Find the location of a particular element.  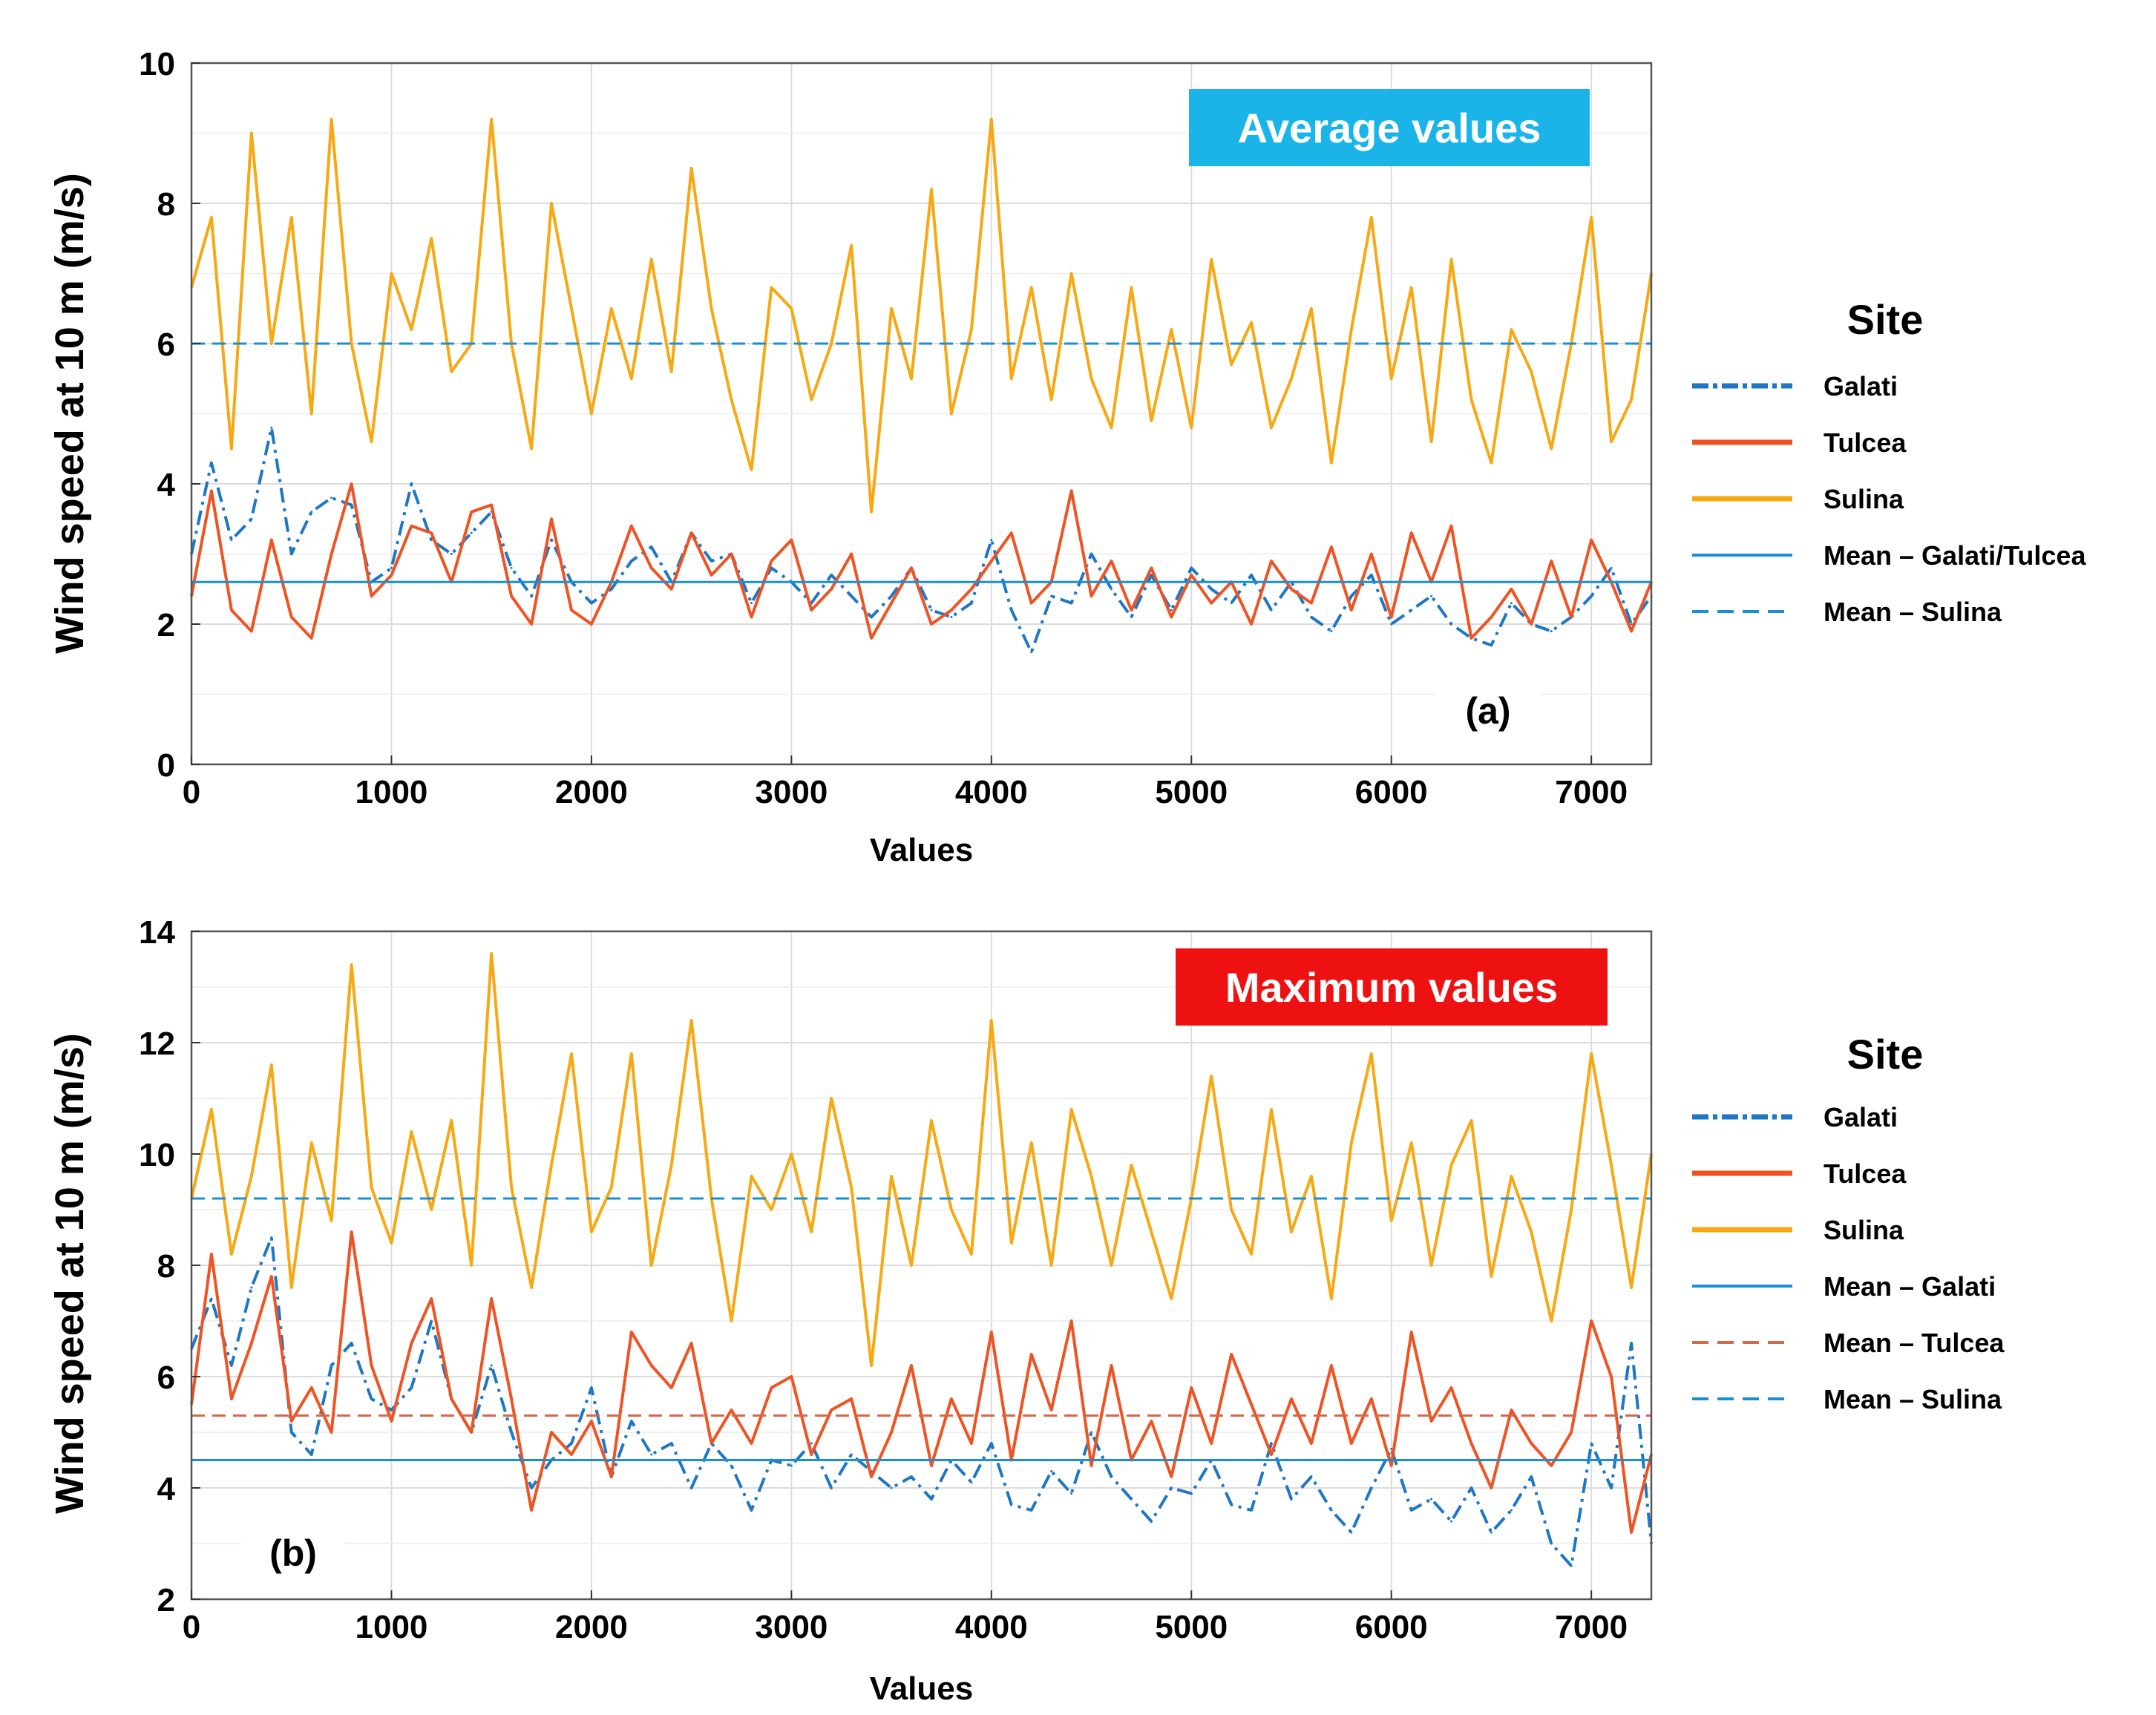

x-tick-label: 4000 is located at coordinates (992, 1627).